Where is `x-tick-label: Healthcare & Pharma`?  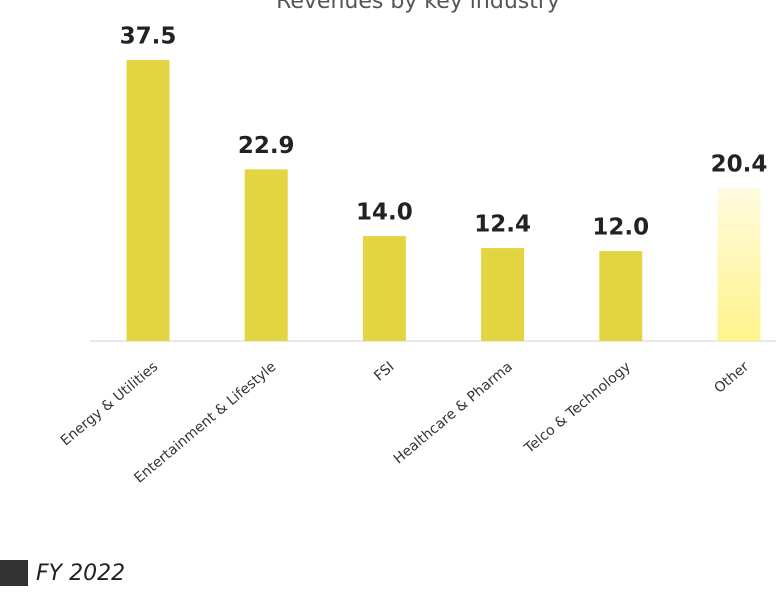 x-tick-label: Healthcare & Pharma is located at coordinates (453, 413).